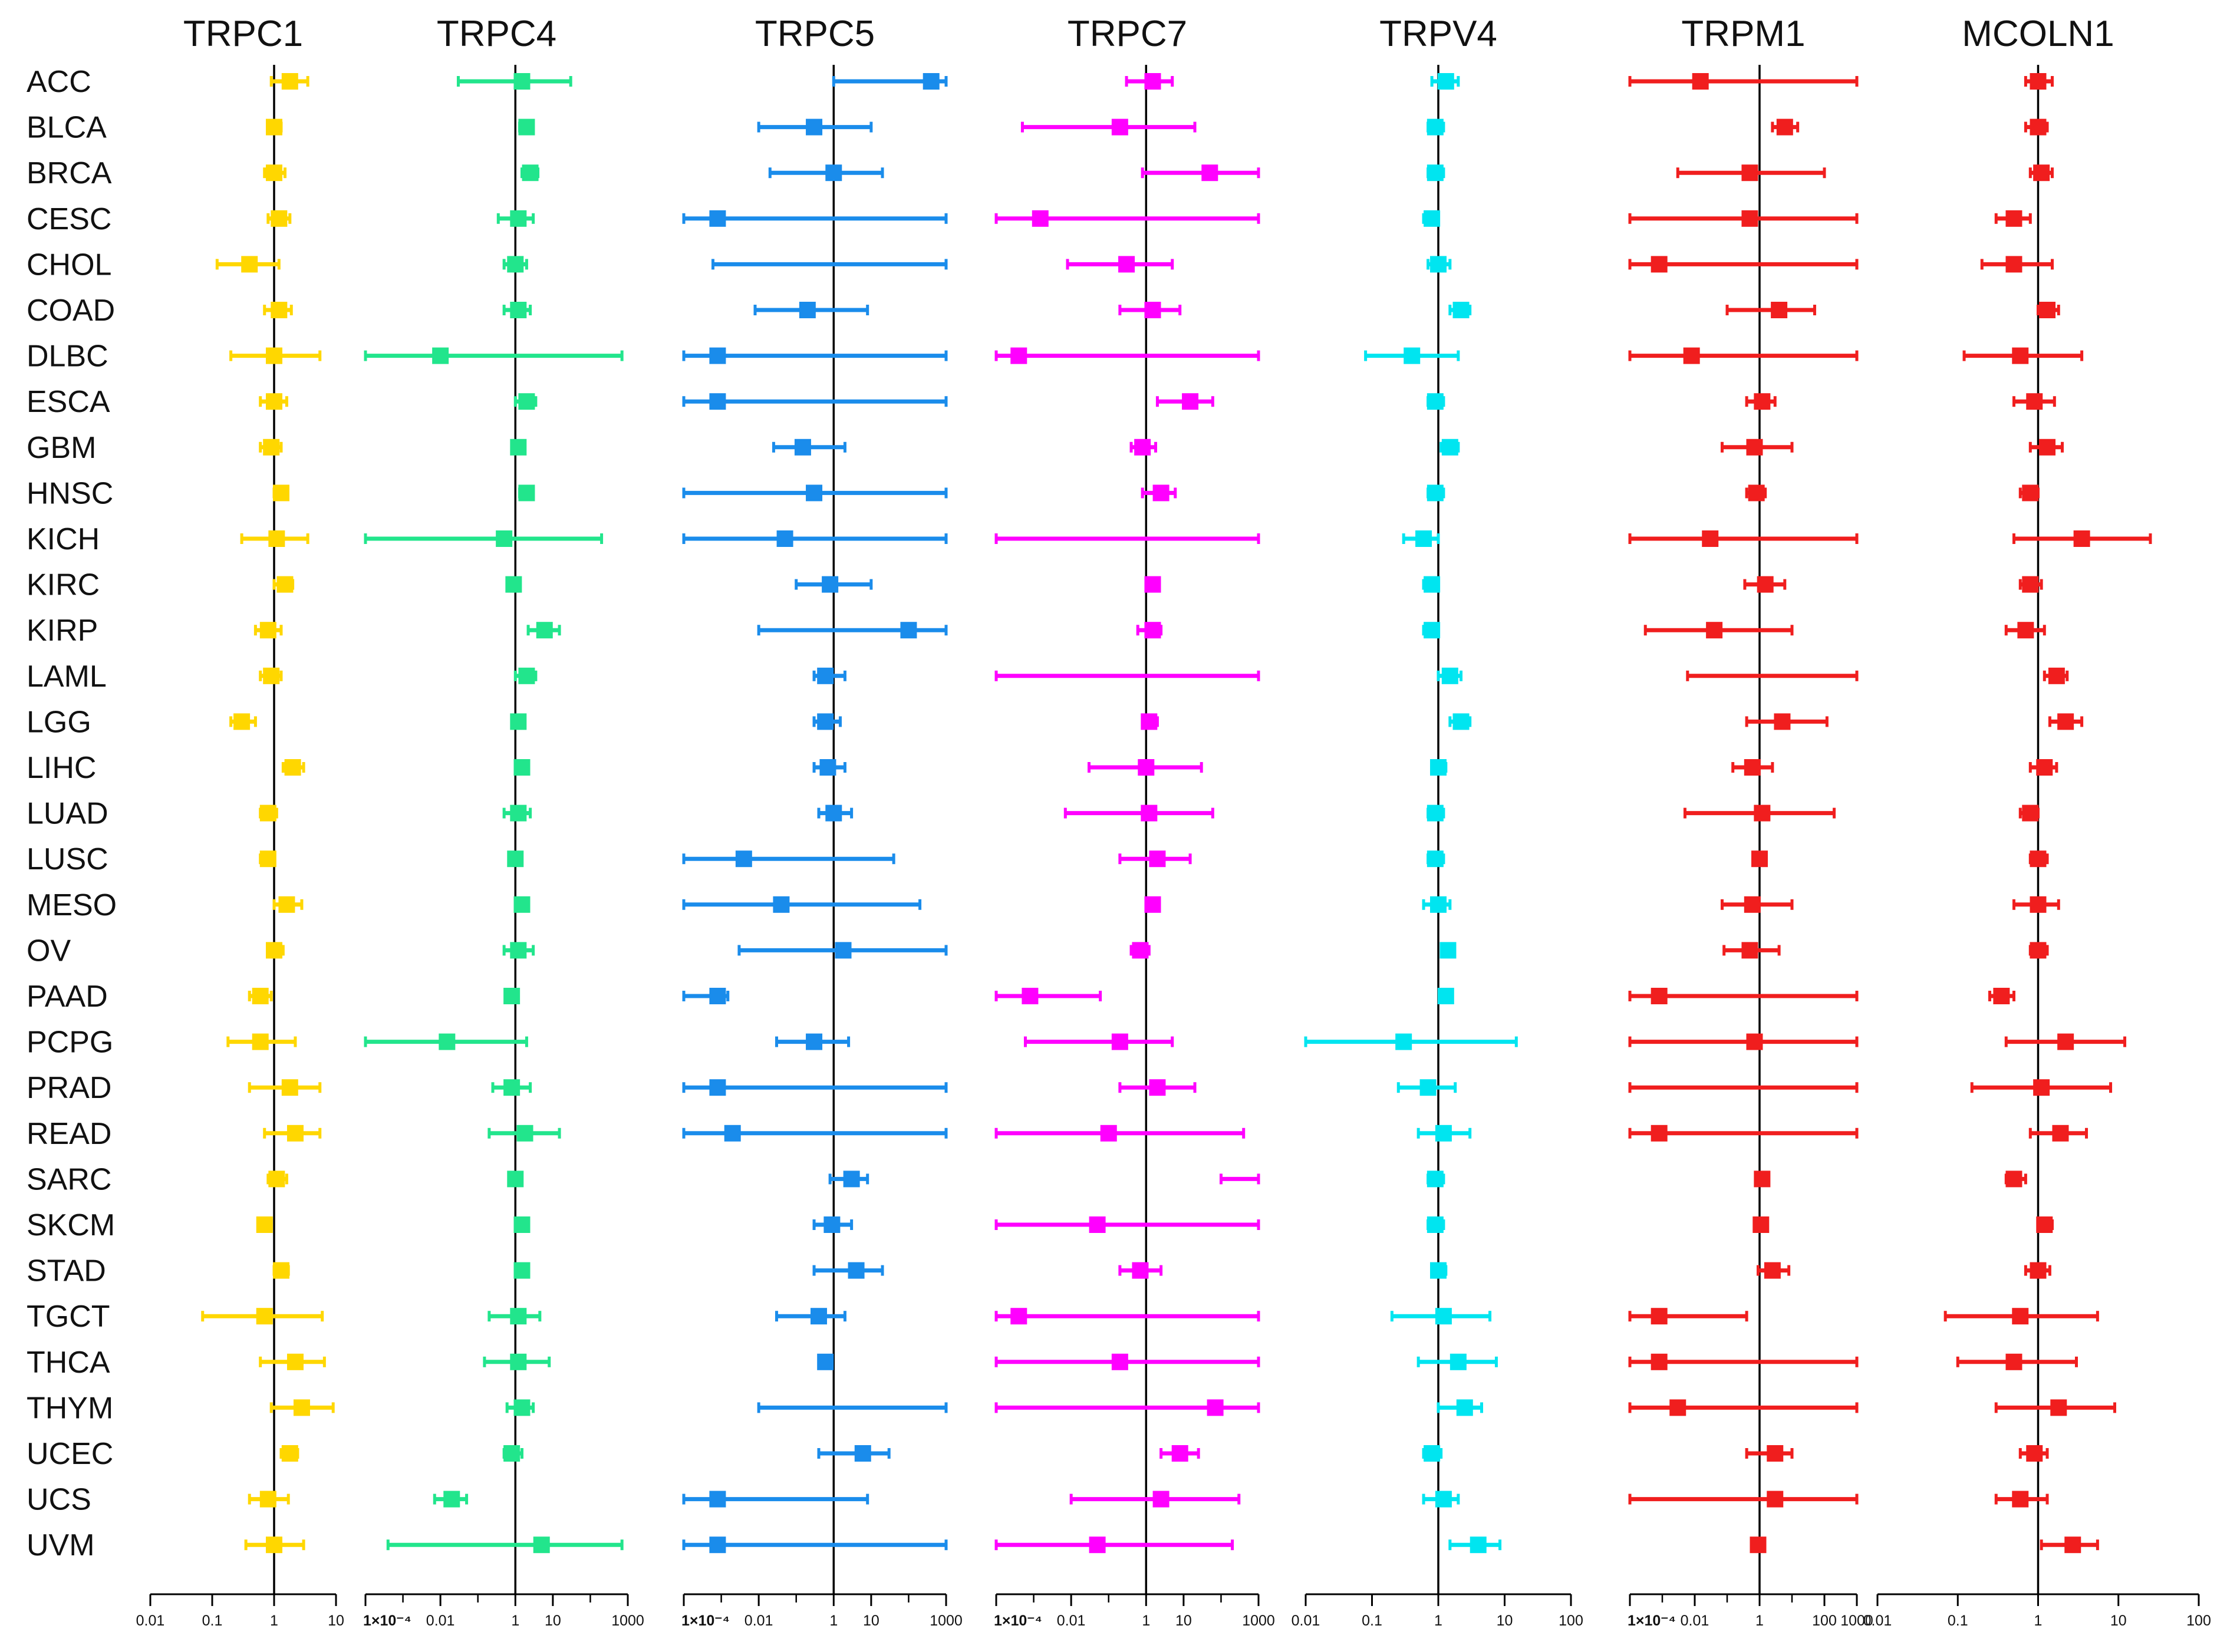  Describe the element at coordinates (1372, 1621) in the screenshot. I see `x-tick-label-trpv4: 0.1` at that location.